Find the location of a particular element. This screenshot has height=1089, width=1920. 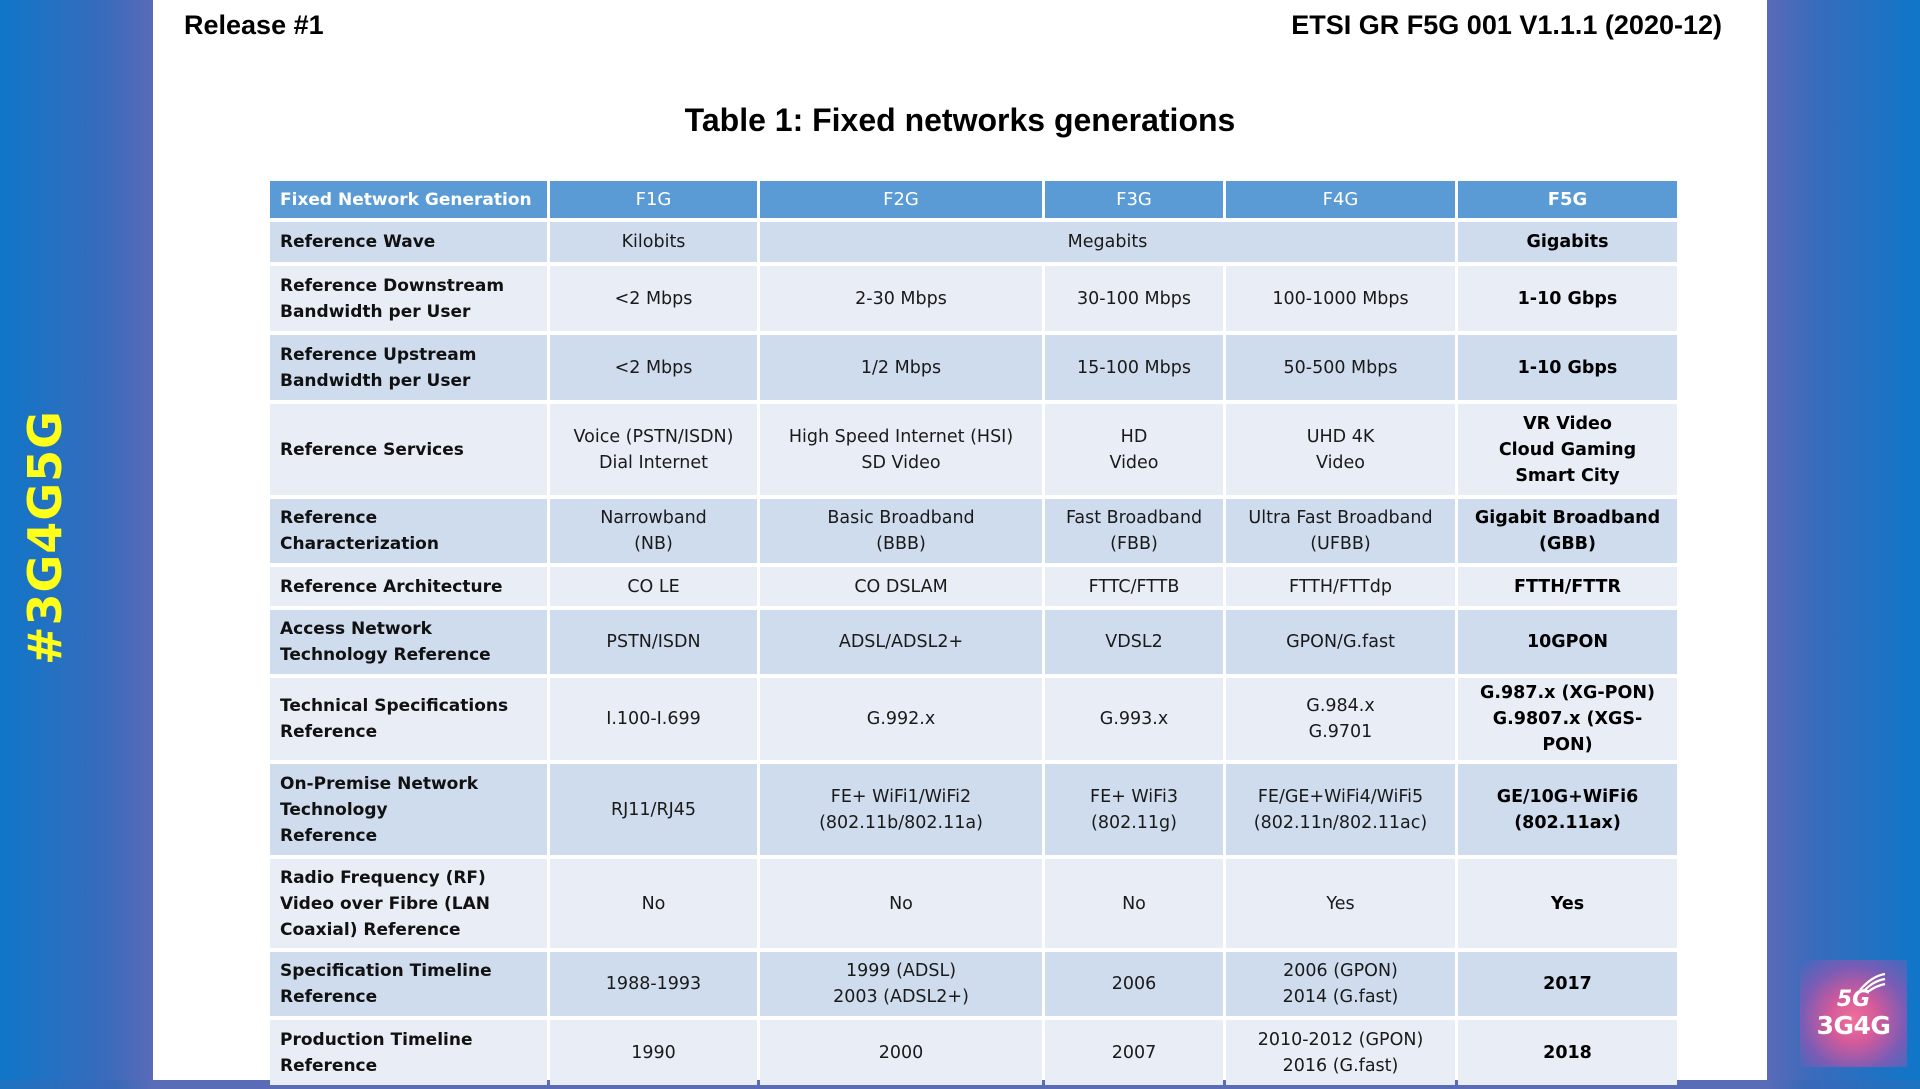

table-cell: 1-10 Gbps is located at coordinates (1567, 367).